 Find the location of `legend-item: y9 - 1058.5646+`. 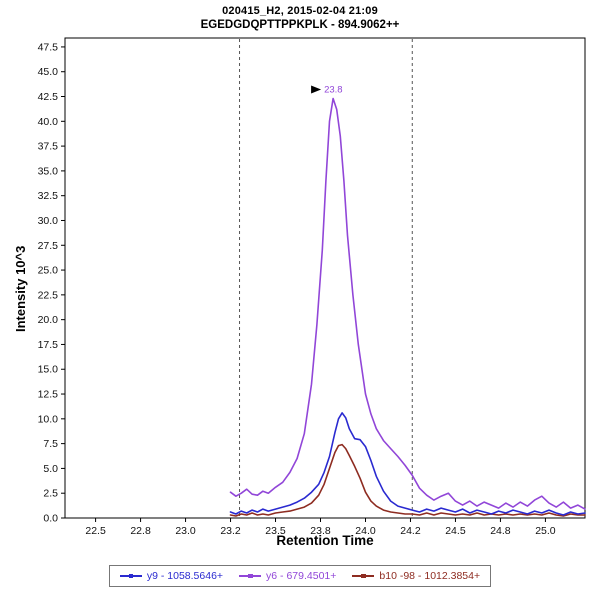

legend-item: y9 - 1058.5646+ is located at coordinates (171, 576).